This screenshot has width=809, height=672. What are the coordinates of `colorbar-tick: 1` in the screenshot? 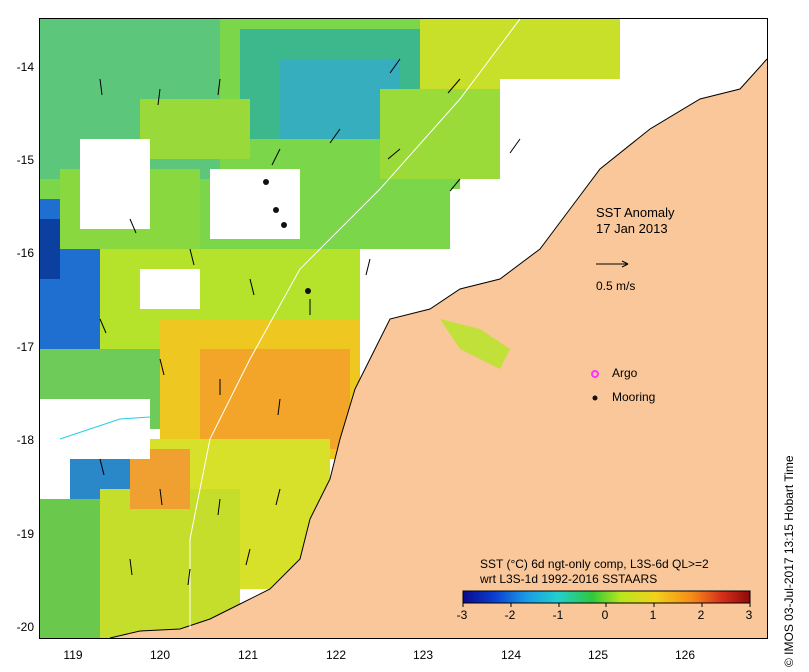 It's located at (653, 615).